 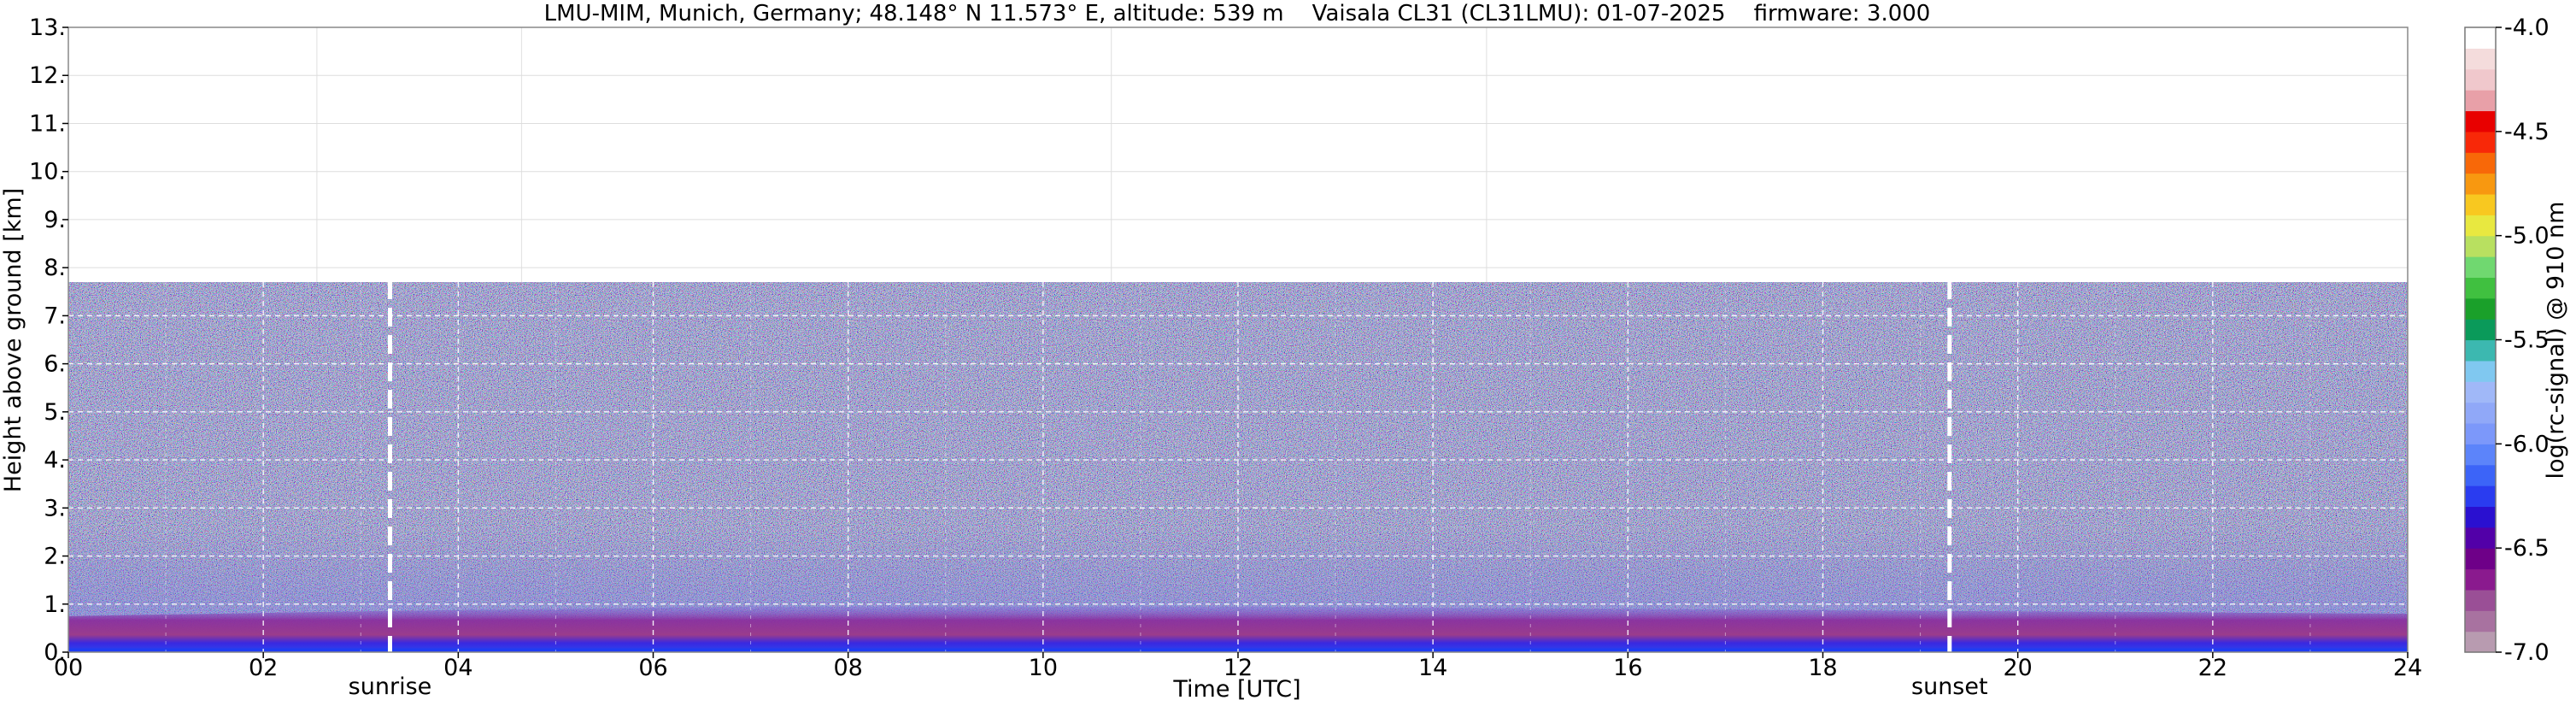 I want to click on y-tick-label: 13., so click(x=47, y=28).